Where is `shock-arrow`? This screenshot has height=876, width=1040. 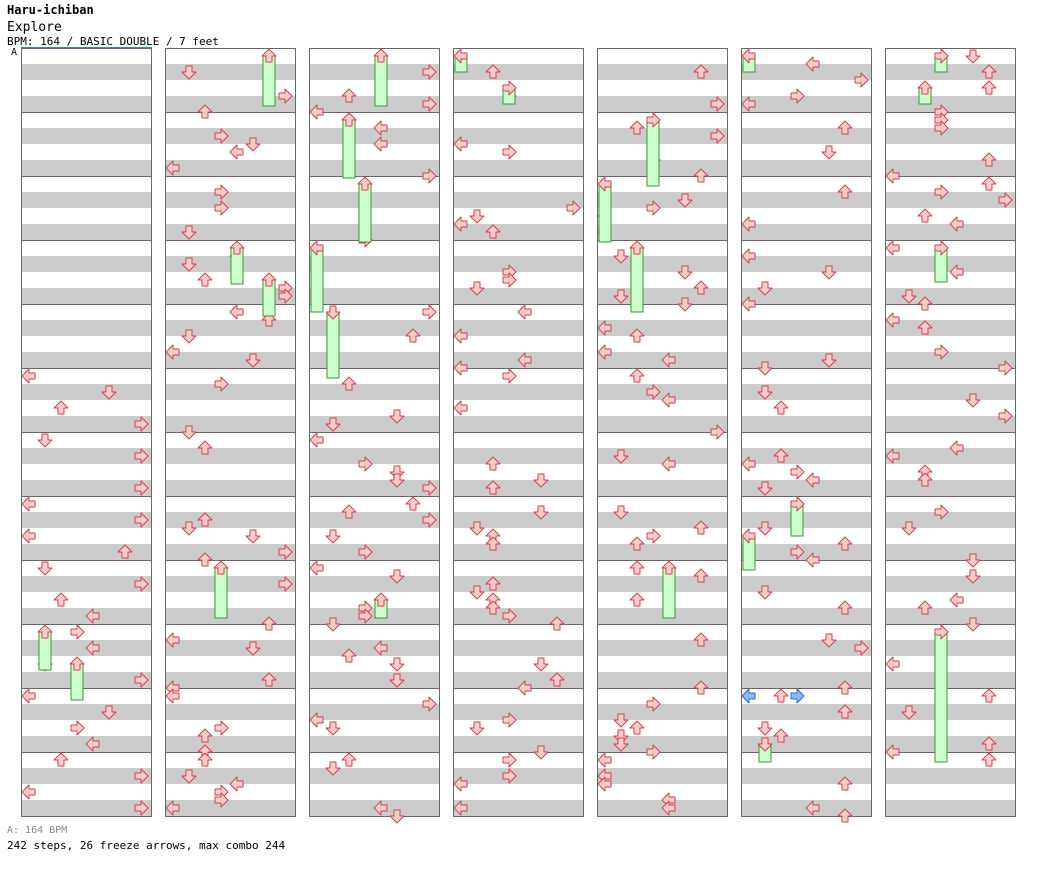 shock-arrow is located at coordinates (748, 696).